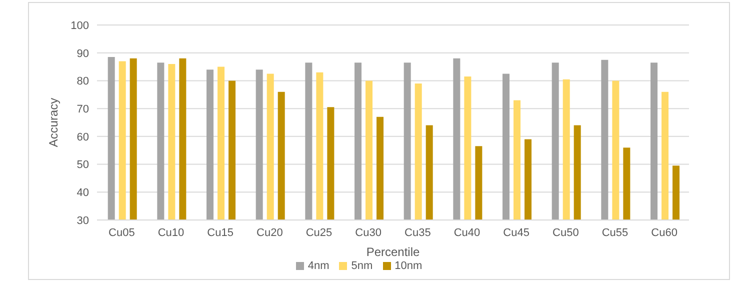  I want to click on y-tick-label: 80, so click(82, 82).